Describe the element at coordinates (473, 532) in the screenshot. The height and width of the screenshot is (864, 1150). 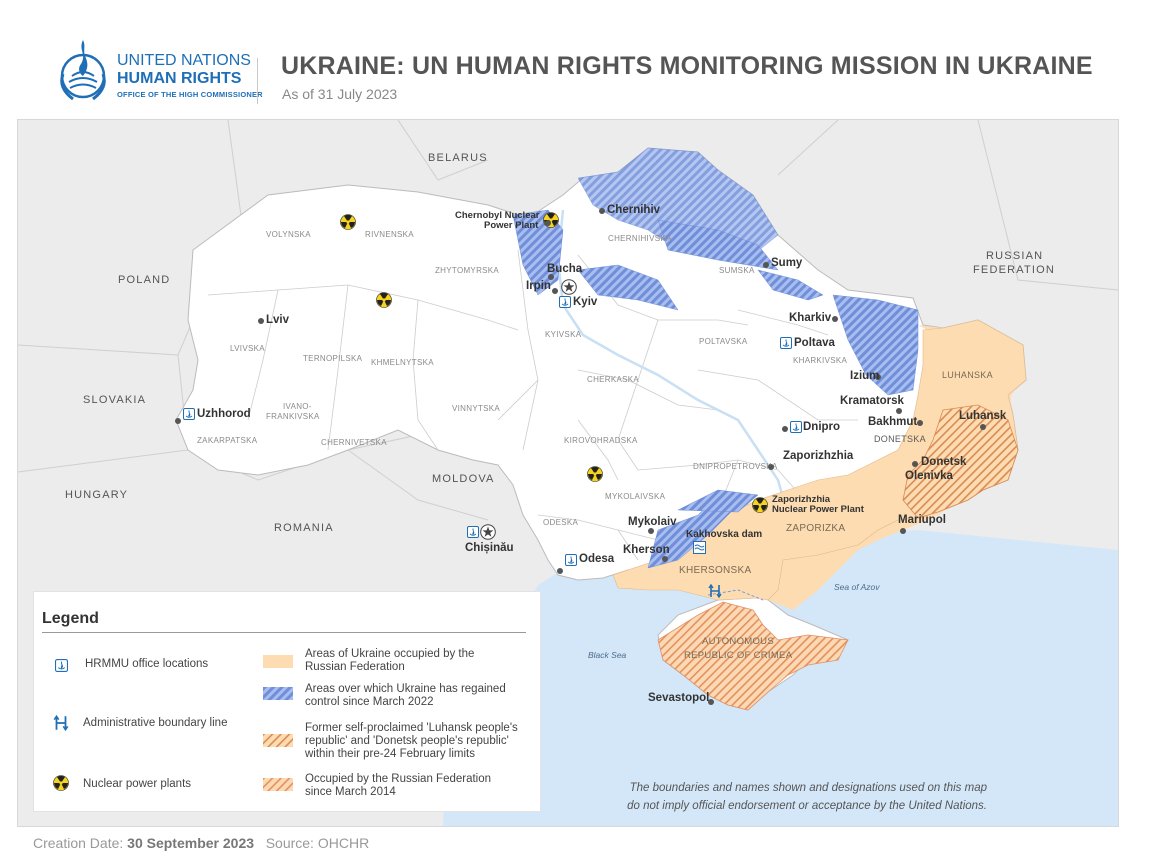
I see `office-chisinau-icon` at that location.